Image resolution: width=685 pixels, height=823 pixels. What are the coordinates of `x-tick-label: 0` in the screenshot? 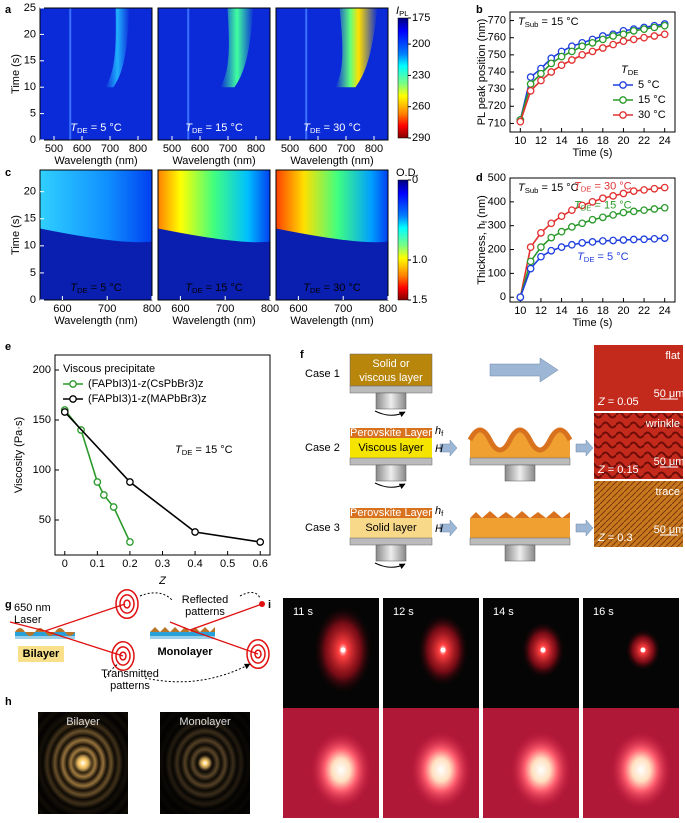 It's located at (65, 564).